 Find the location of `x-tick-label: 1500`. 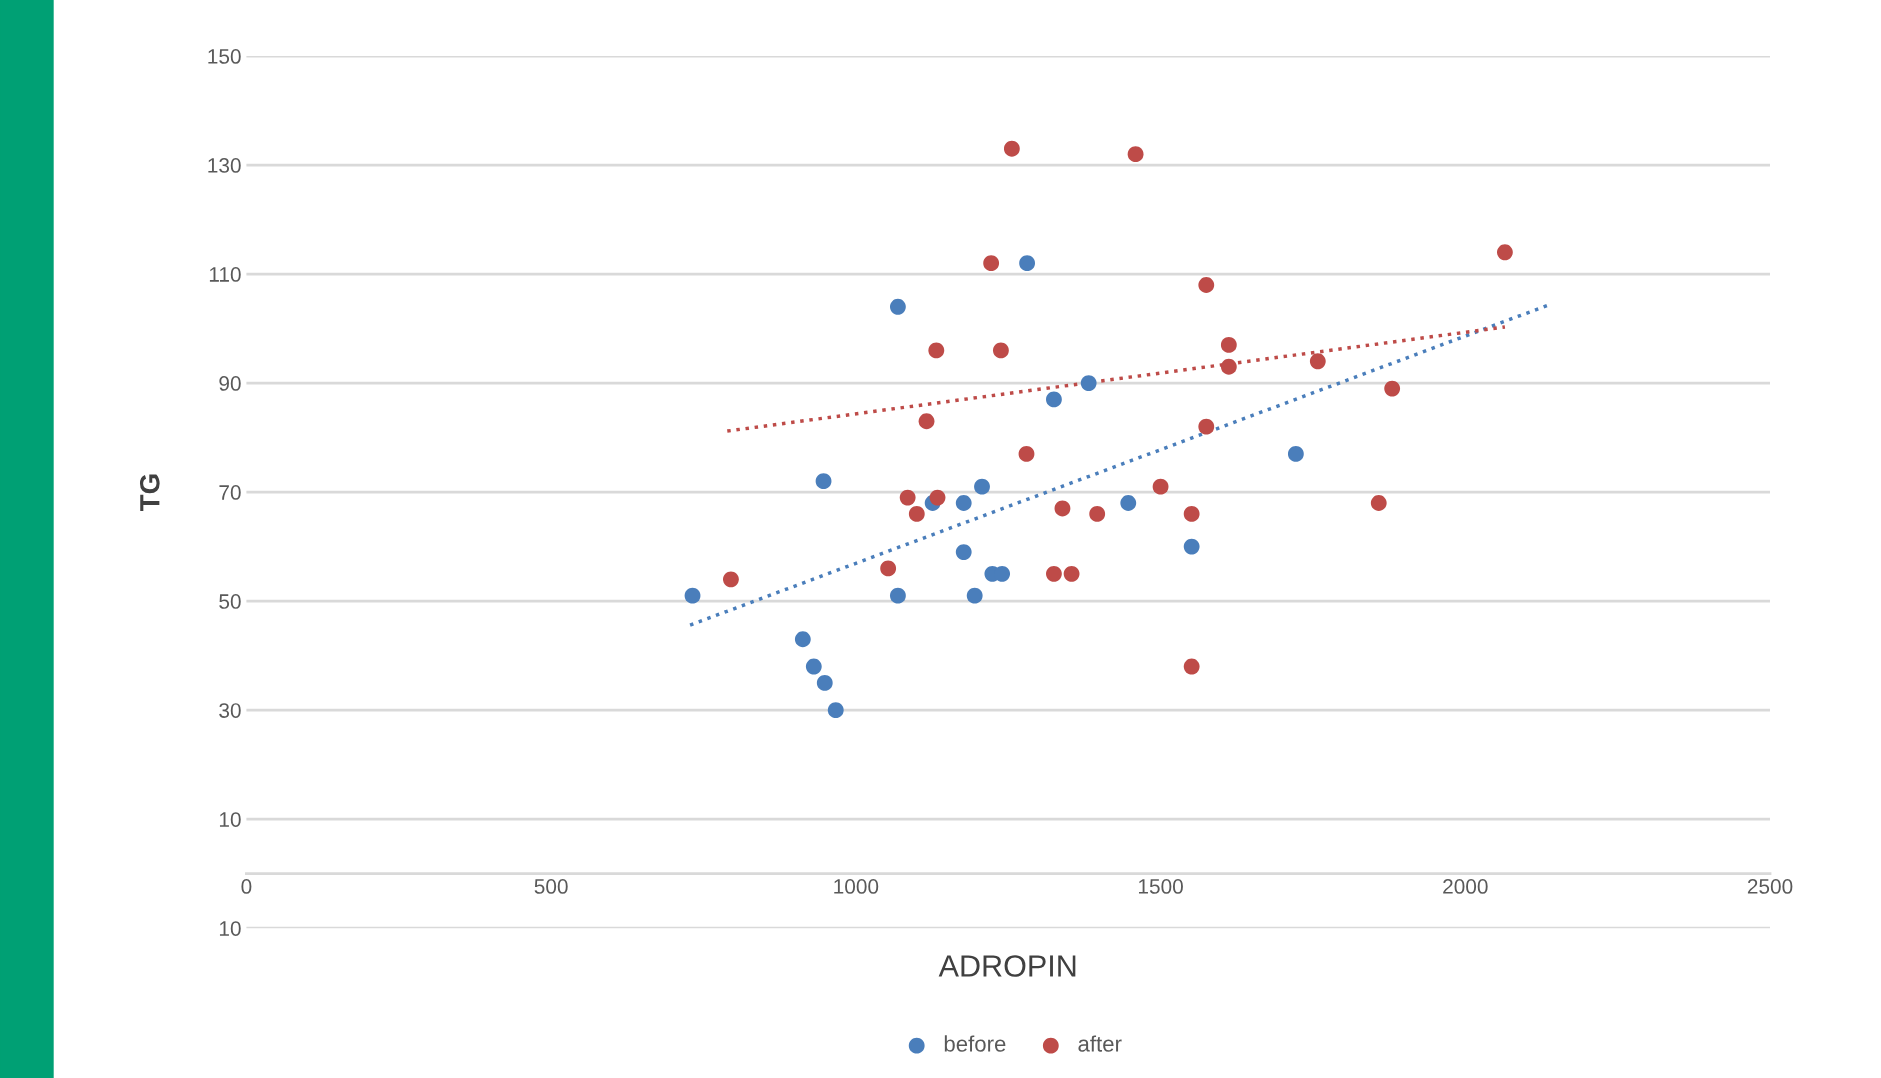

x-tick-label: 1500 is located at coordinates (1160, 886).